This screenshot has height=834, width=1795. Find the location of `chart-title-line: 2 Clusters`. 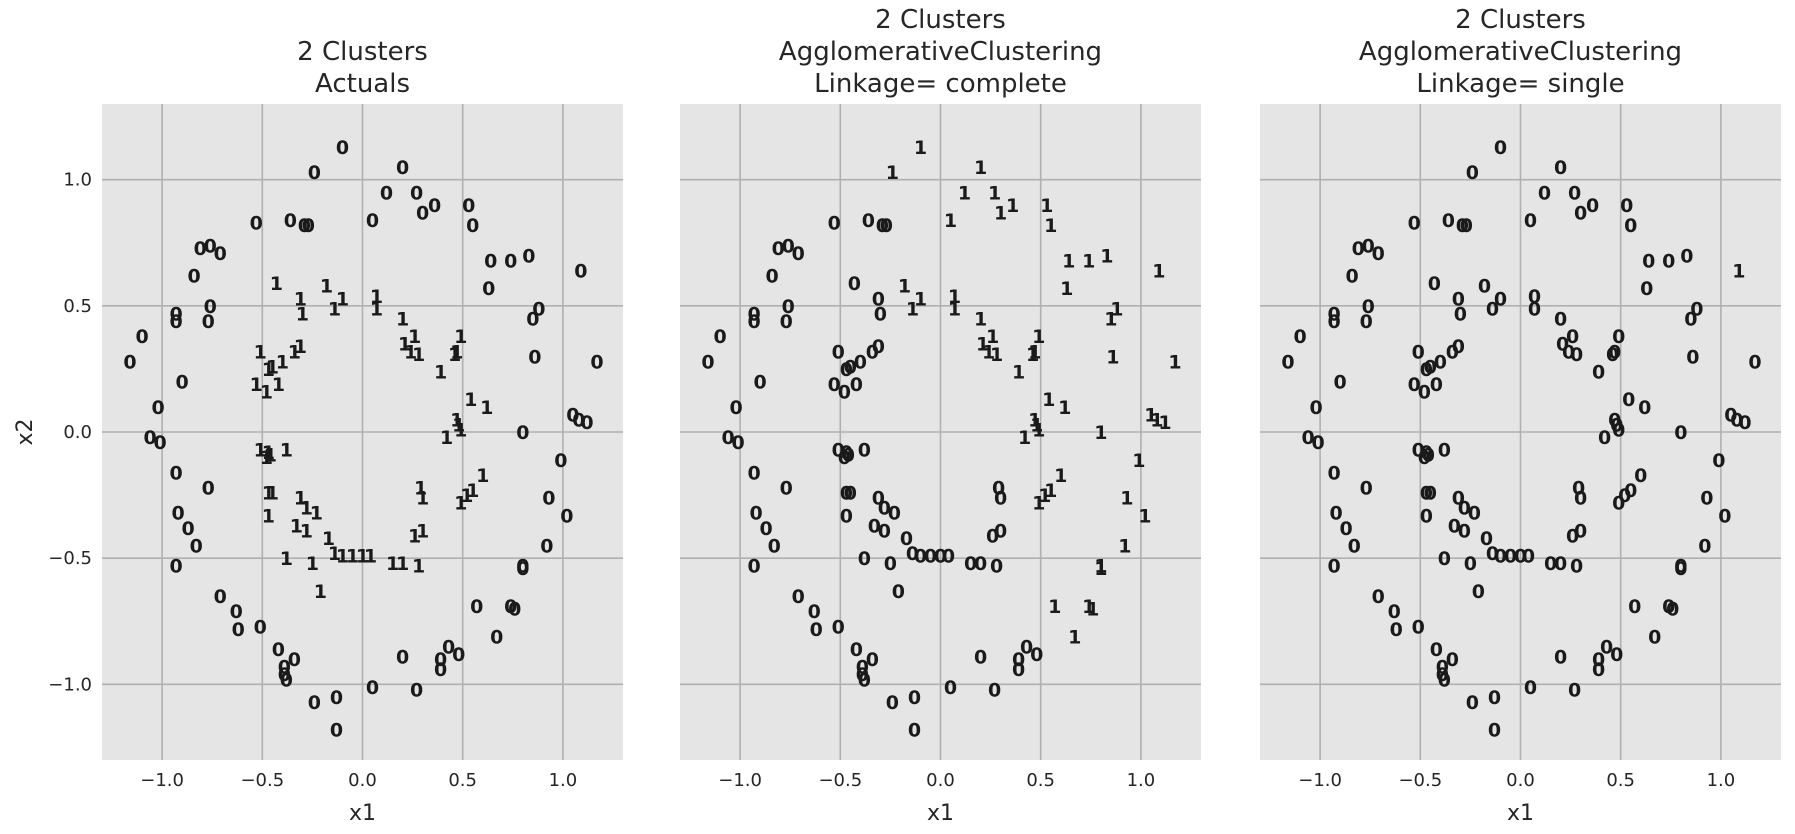

chart-title-line: 2 Clusters is located at coordinates (362, 52).